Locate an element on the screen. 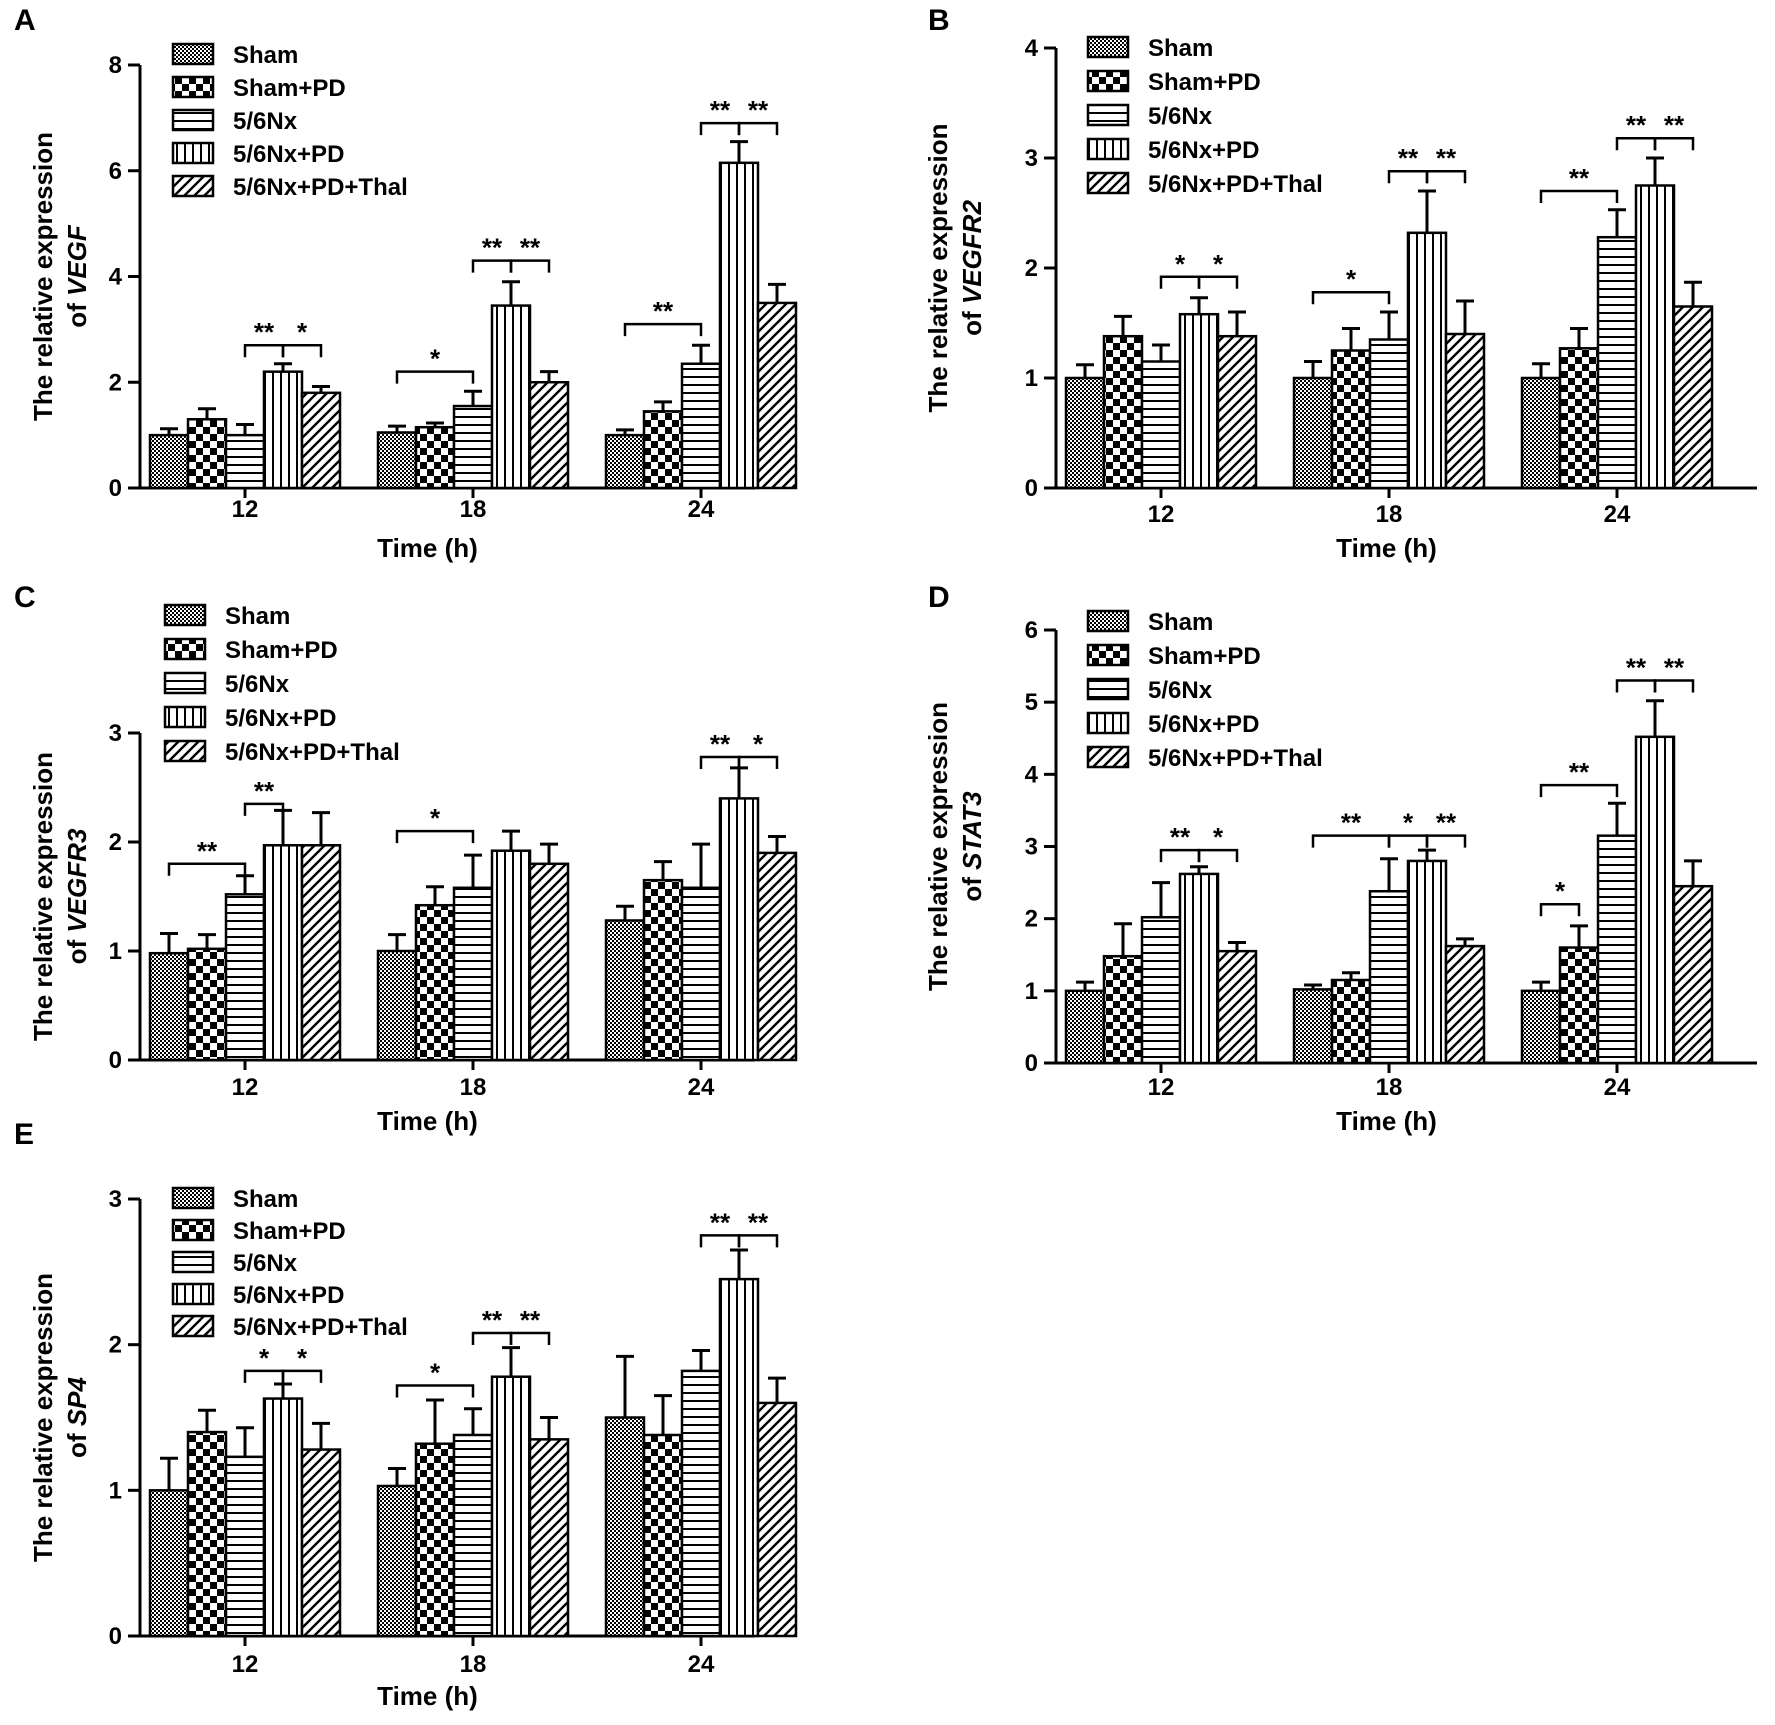 This screenshot has height=1725, width=1775. y-tick-label: 5 is located at coordinates (1031, 702).